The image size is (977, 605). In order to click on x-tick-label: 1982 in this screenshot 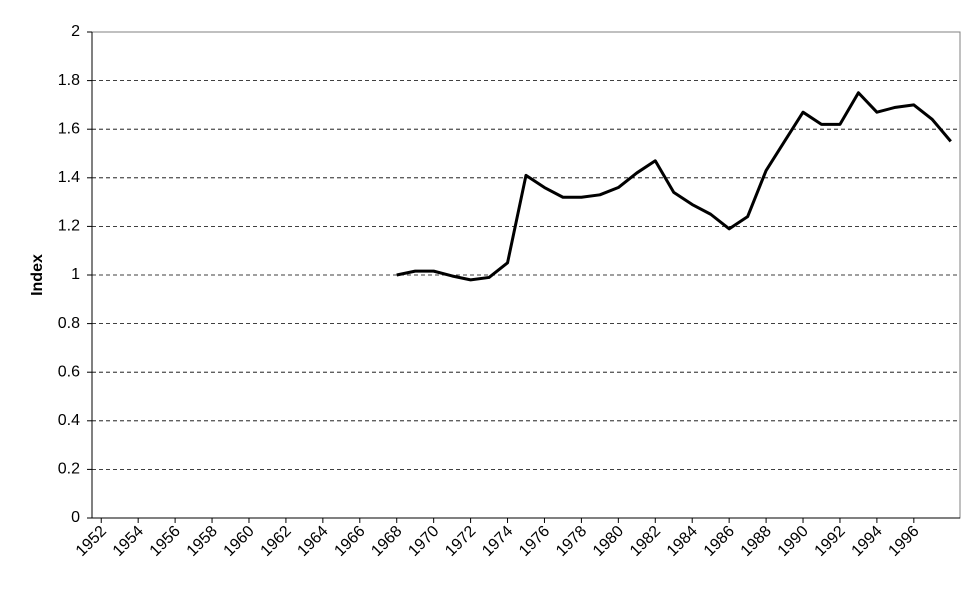, I will do `click(645, 541)`.